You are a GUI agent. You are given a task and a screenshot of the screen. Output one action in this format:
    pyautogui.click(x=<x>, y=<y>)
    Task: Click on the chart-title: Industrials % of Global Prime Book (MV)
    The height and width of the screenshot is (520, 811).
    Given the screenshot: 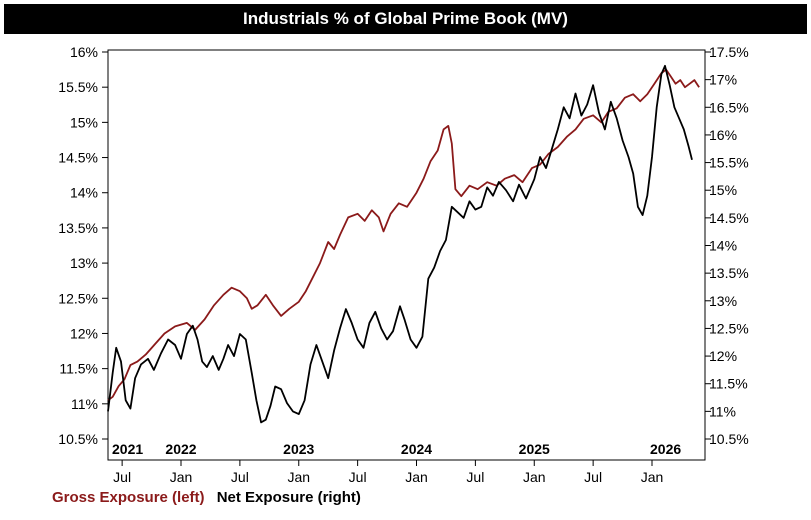 What is the action you would take?
    pyautogui.click(x=405, y=19)
    